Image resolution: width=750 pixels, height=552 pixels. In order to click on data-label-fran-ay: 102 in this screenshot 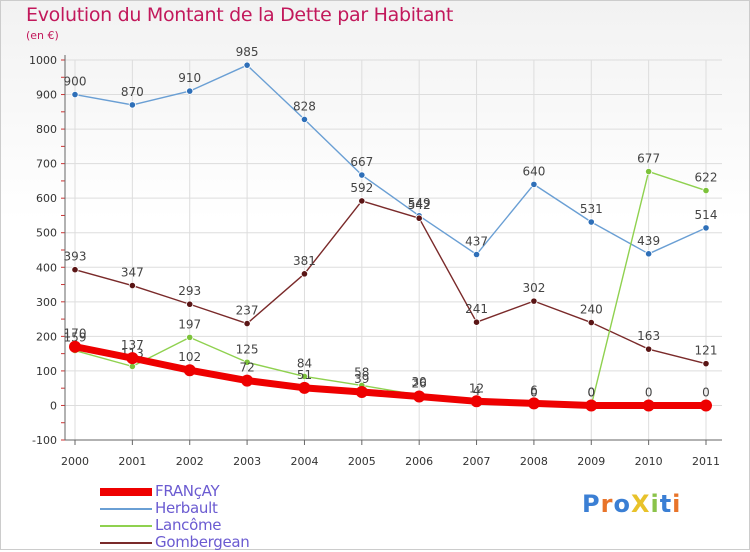, I will do `click(189, 357)`.